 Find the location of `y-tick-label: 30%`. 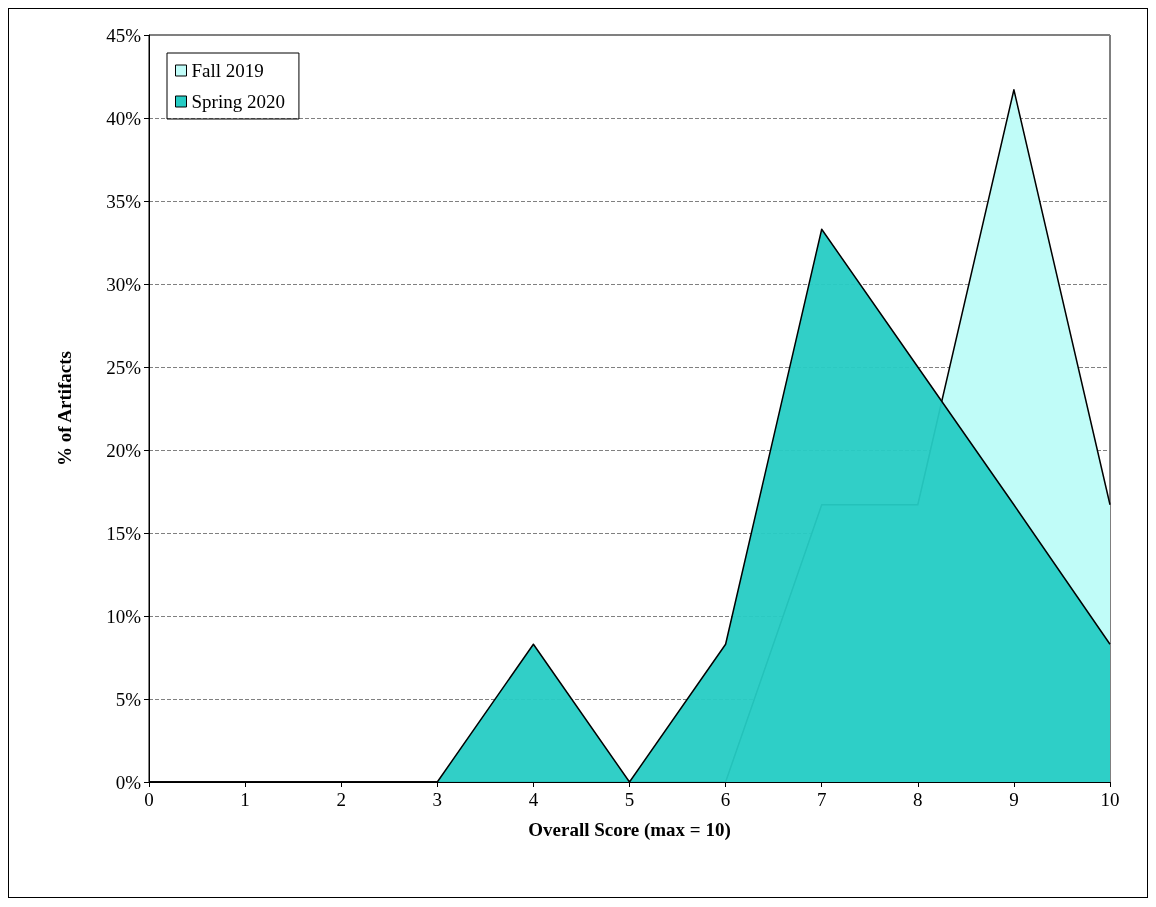

y-tick-label: 30% is located at coordinates (124, 284).